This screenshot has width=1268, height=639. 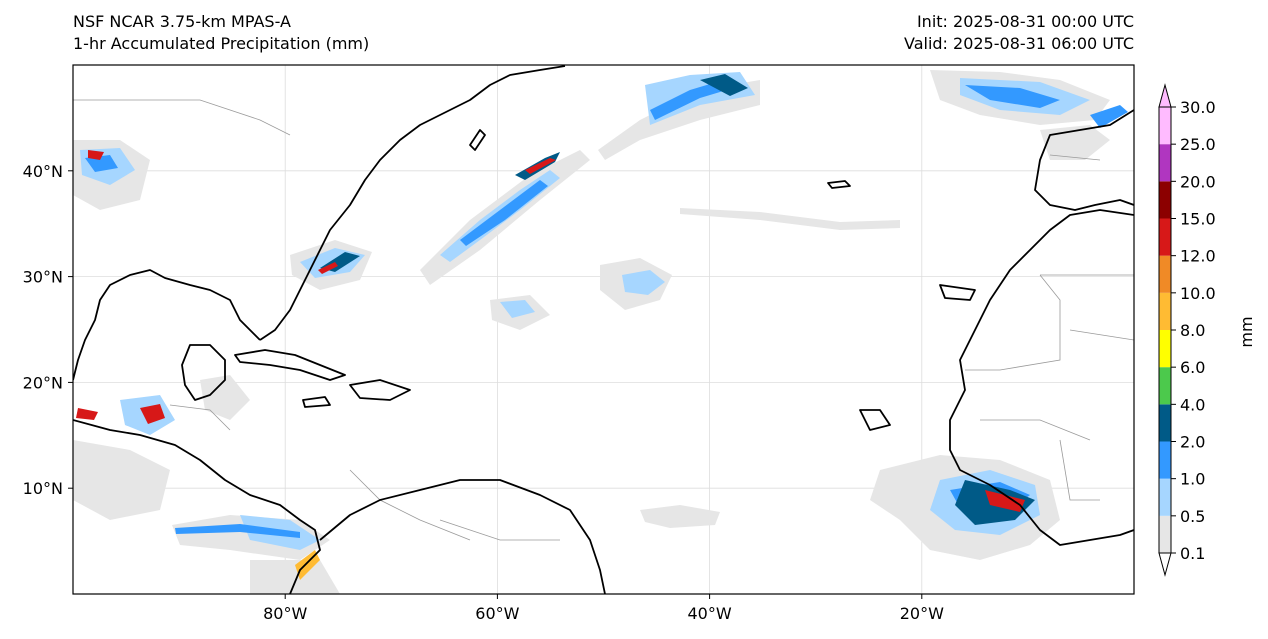 I want to click on colorbar-tick-label: 15.0, so click(x=1198, y=219).